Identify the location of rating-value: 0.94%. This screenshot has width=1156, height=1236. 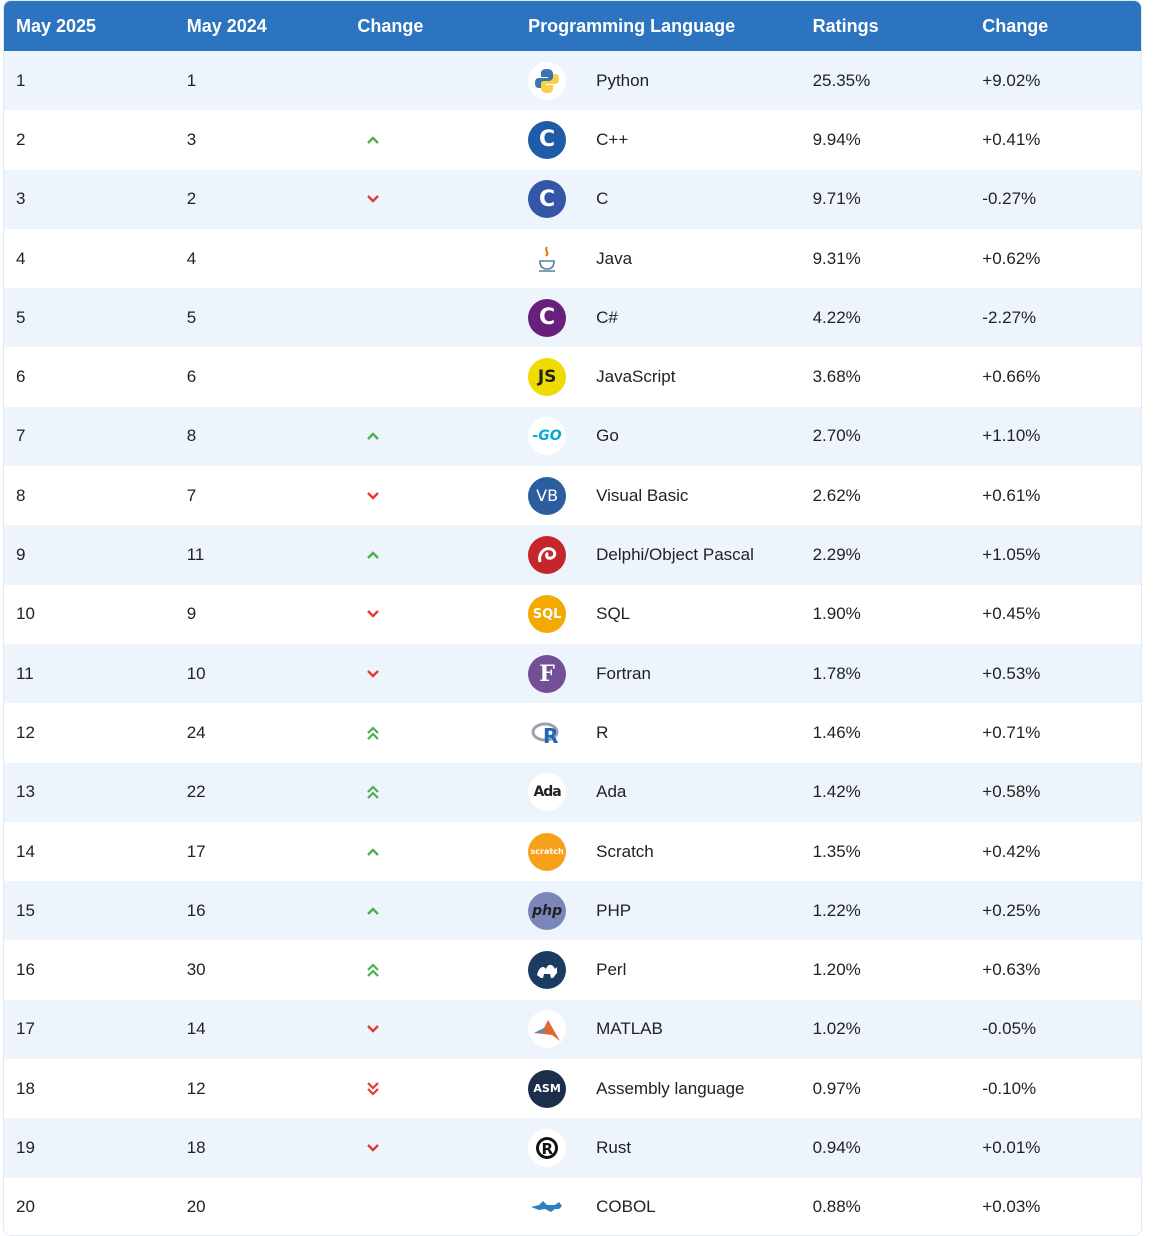
(836, 1147).